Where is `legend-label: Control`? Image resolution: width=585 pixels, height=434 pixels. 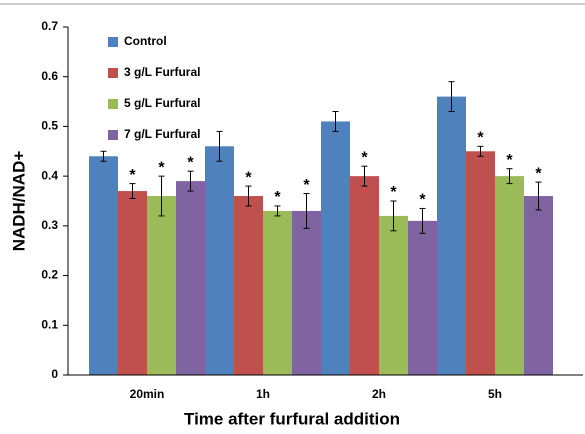 legend-label: Control is located at coordinates (145, 41).